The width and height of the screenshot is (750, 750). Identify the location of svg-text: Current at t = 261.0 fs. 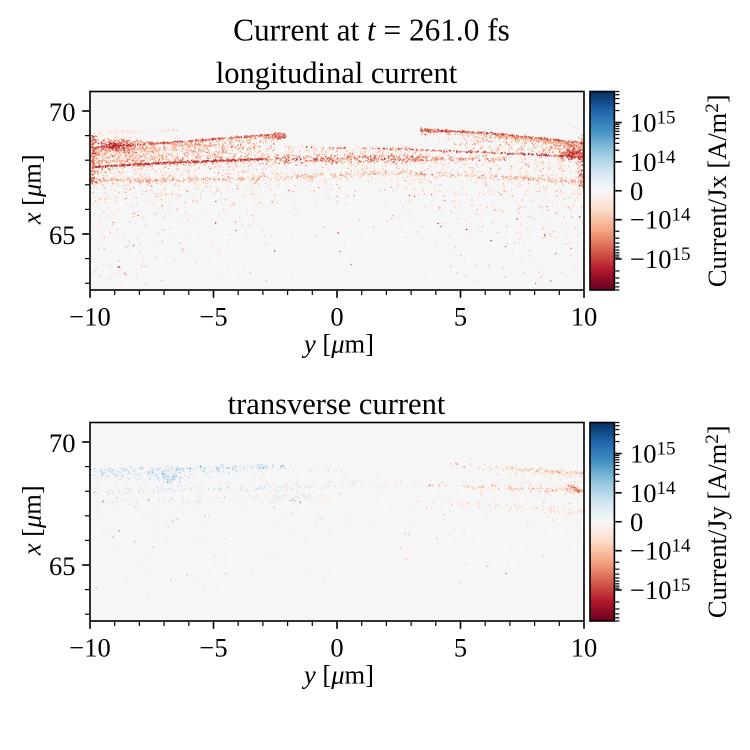
(371, 29).